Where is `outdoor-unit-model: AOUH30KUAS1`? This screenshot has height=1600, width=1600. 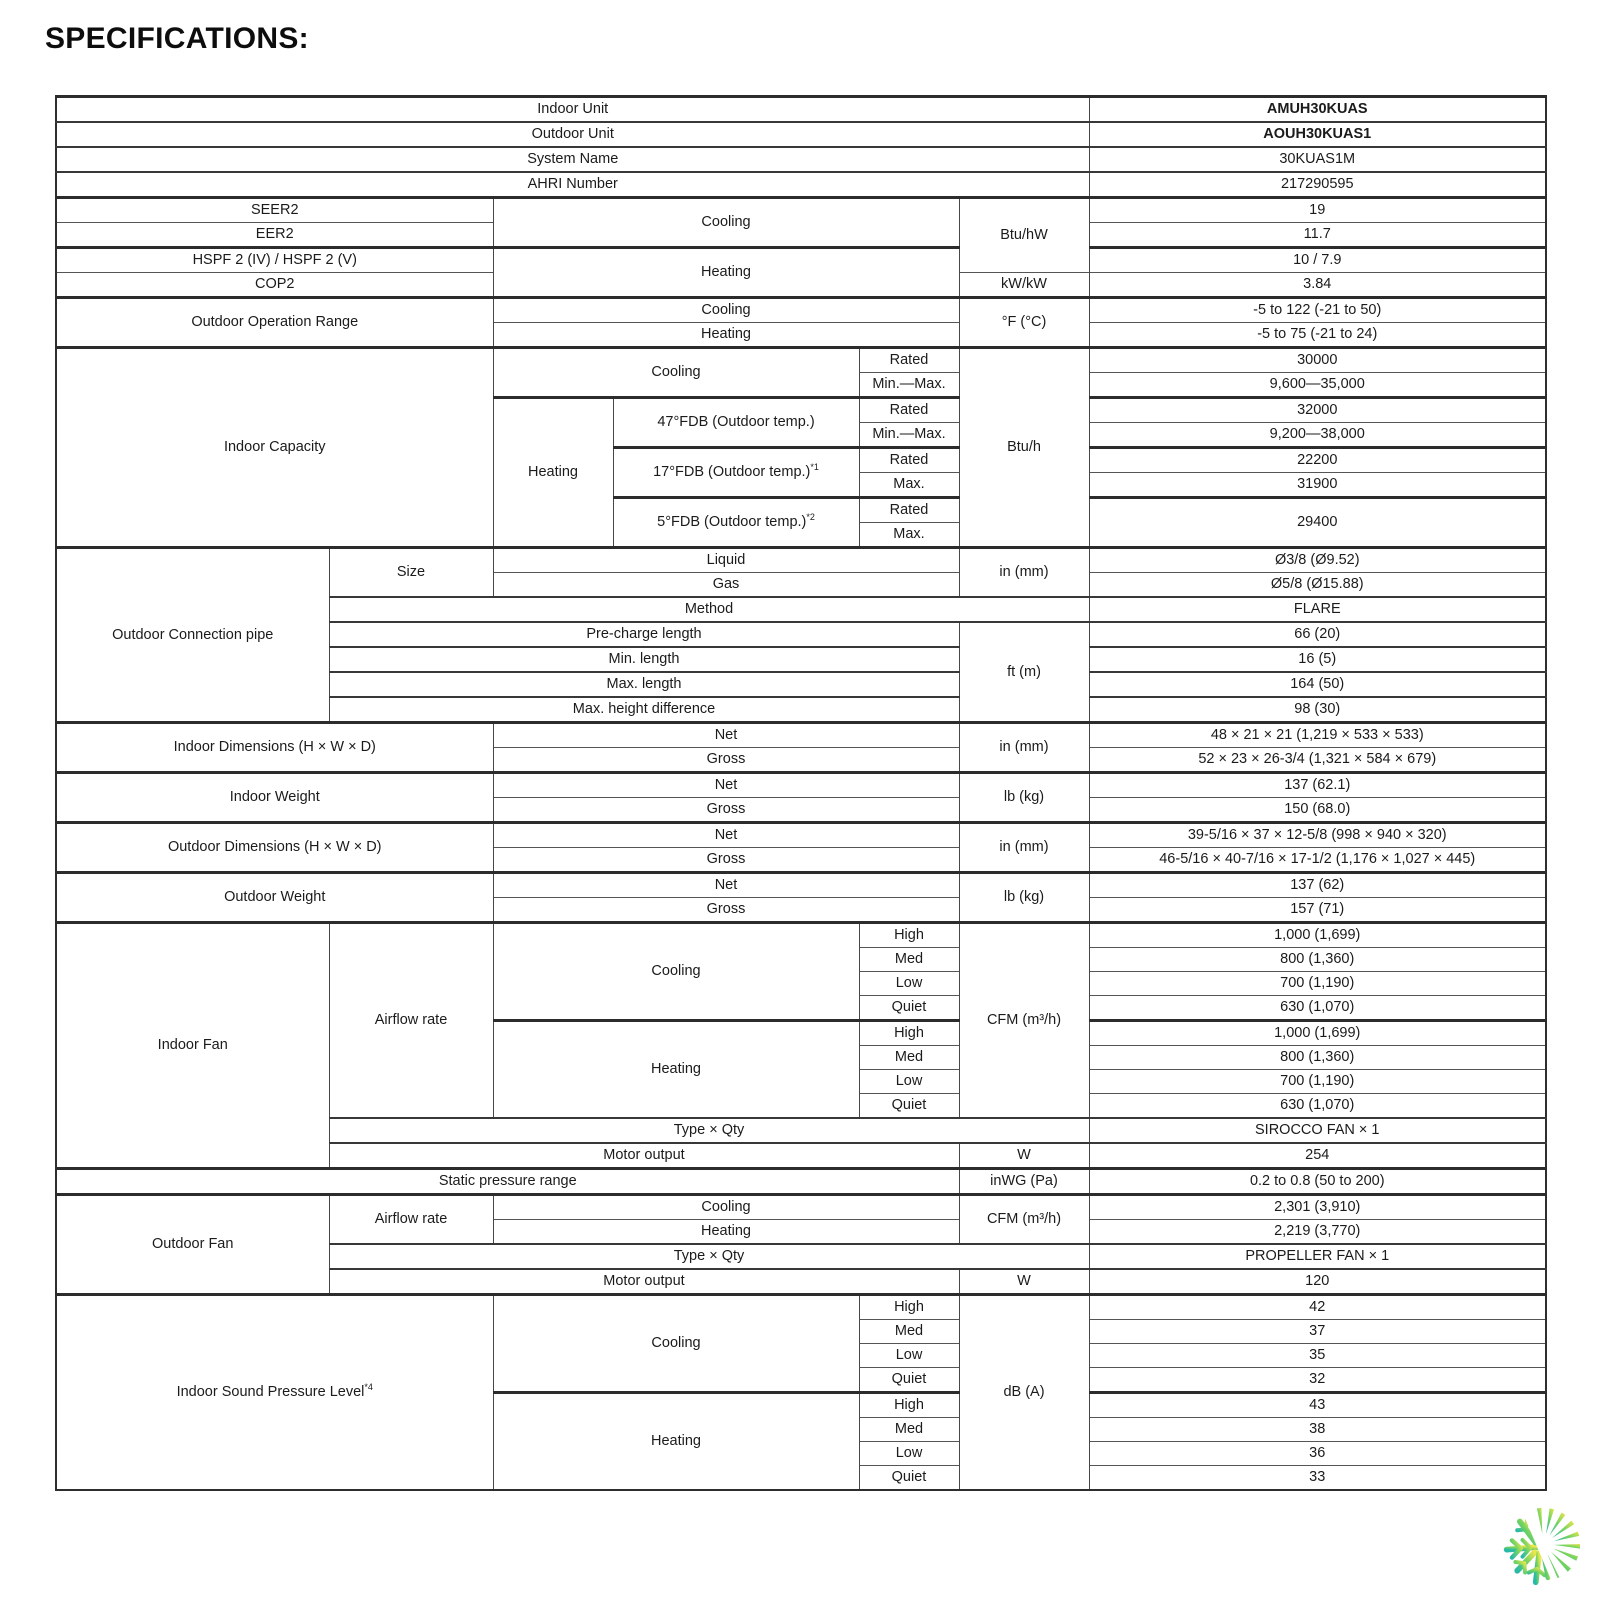 outdoor-unit-model: AOUH30KUAS1 is located at coordinates (1317, 134).